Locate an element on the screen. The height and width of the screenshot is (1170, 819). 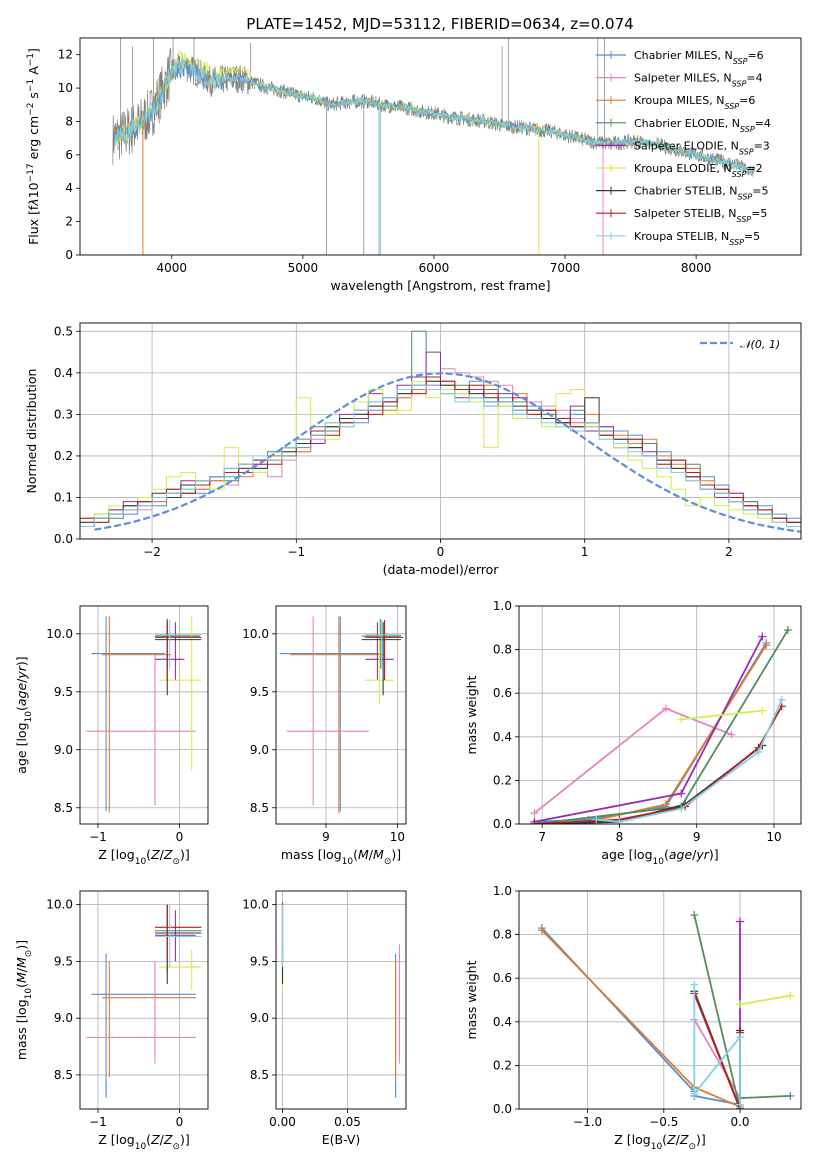
residuals-xtick-label: −1 is located at coordinates (296, 552).